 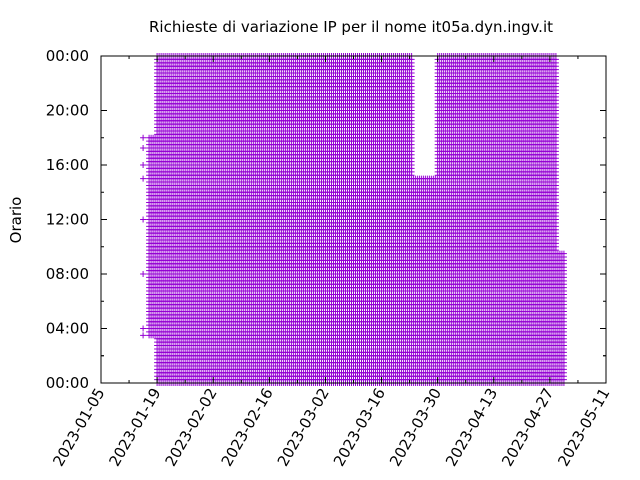 I want to click on x-tick-label: 2023-03-30, so click(x=415, y=427).